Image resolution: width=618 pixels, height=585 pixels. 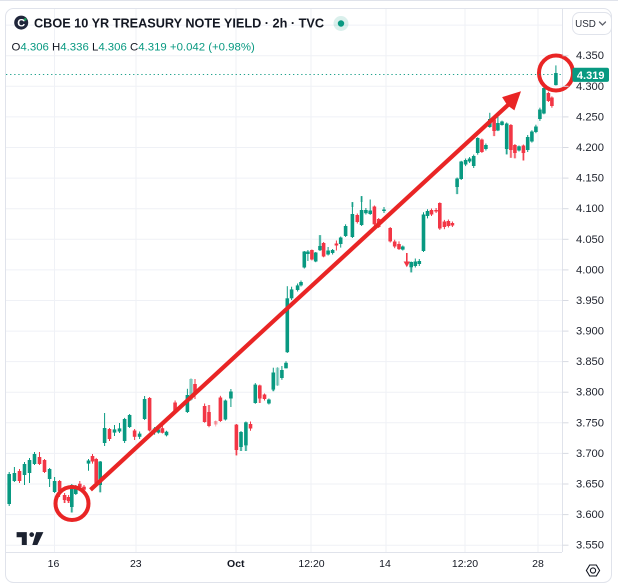 What do you see at coordinates (590, 332) in the screenshot?
I see `svg-text: 3.900` at bounding box center [590, 332].